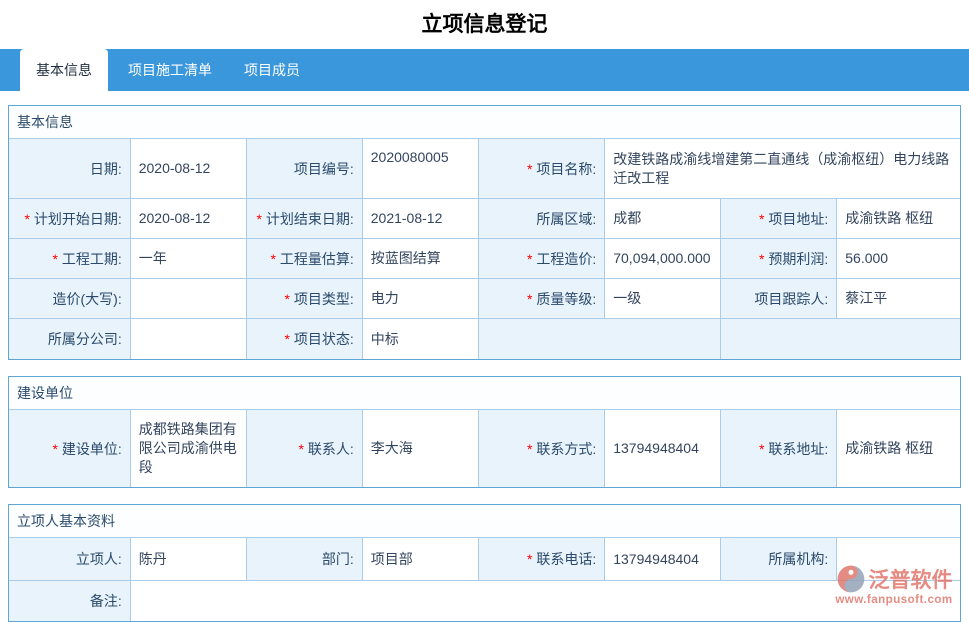  What do you see at coordinates (542, 219) in the screenshot?
I see `region-label: 所属区域:` at bounding box center [542, 219].